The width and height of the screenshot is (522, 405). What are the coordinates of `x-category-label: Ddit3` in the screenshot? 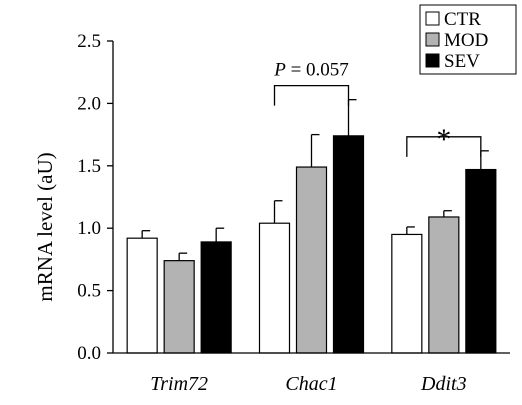 It's located at (443, 384).